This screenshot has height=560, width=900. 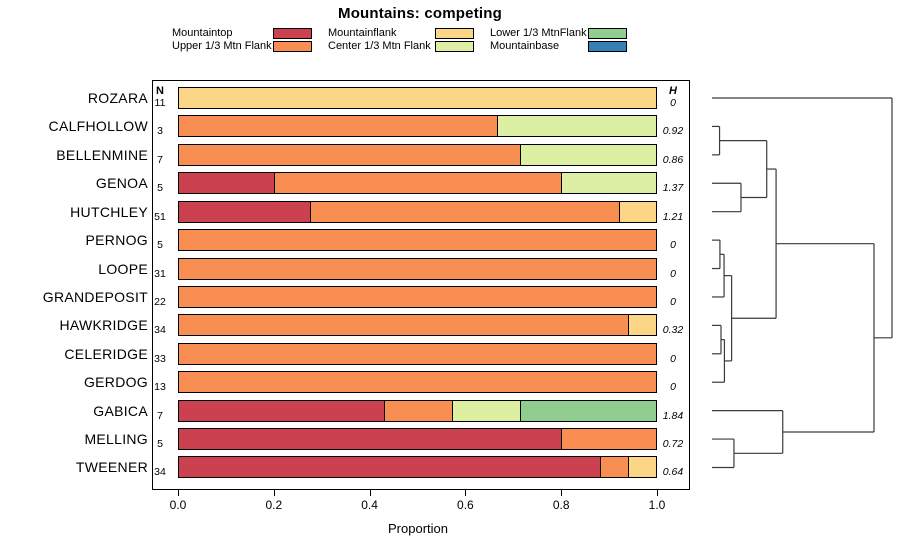 I want to click on n-value: 31, so click(x=160, y=273).